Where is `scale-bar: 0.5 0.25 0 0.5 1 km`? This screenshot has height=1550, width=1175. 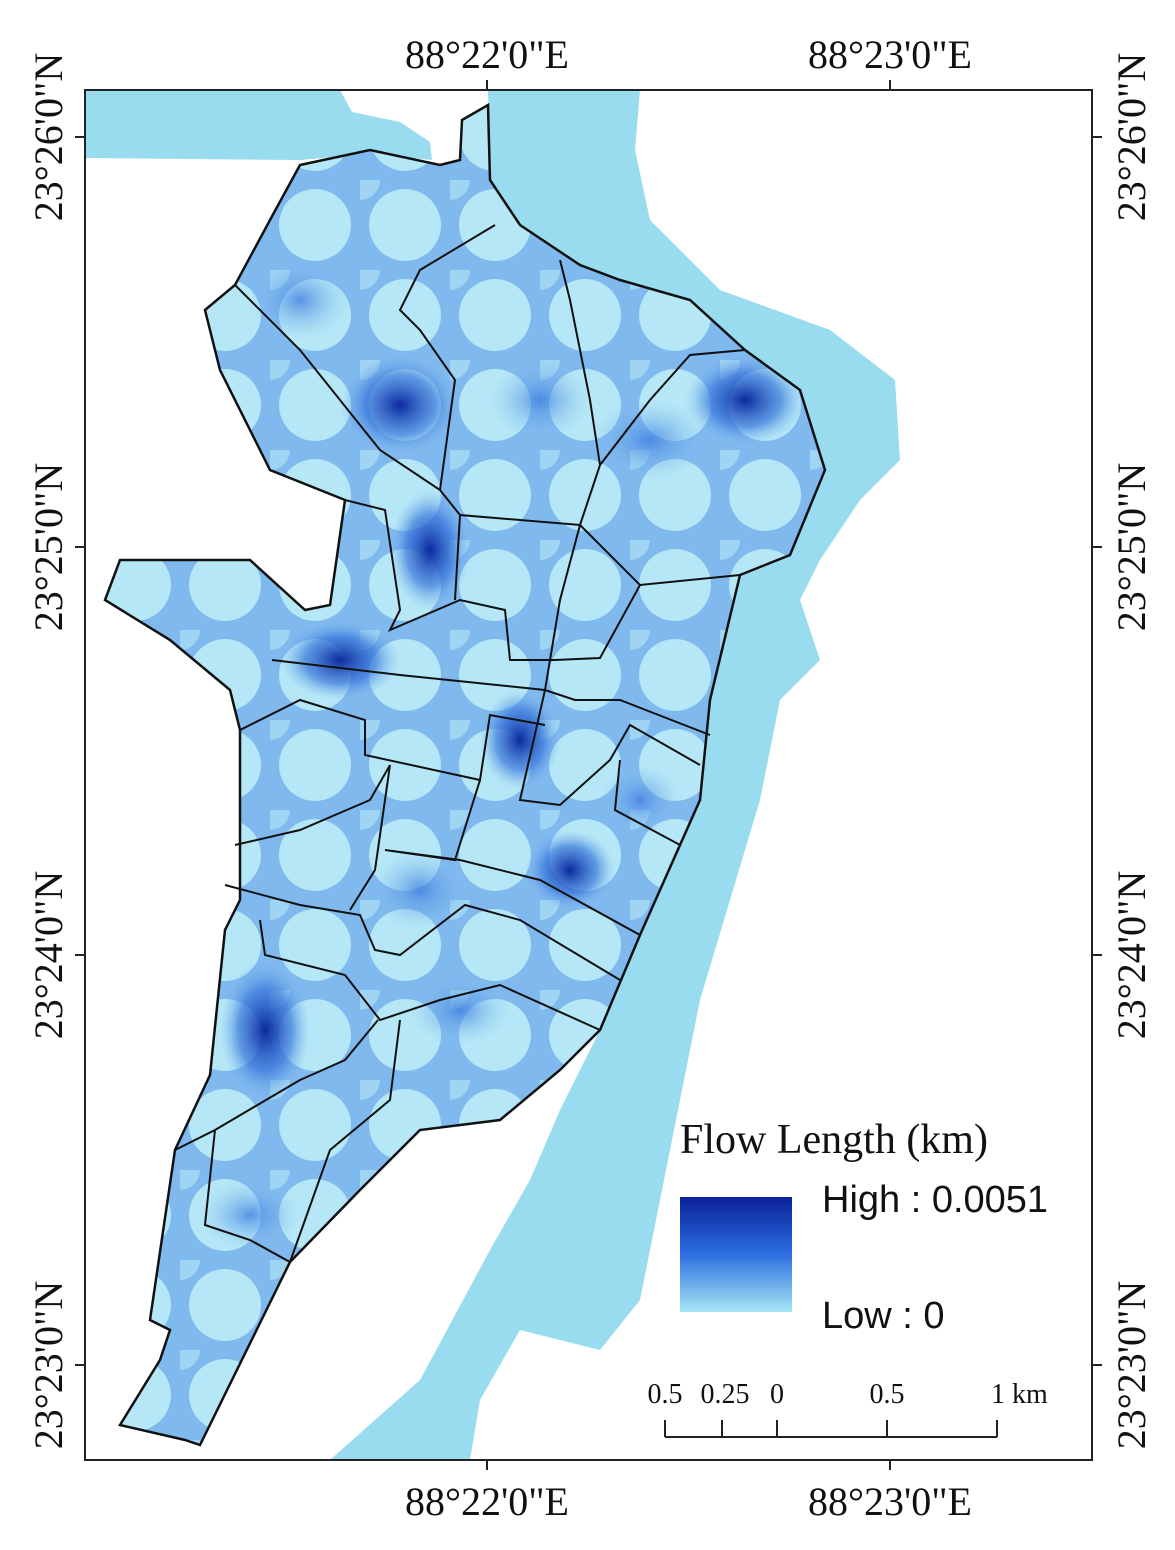
scale-bar: 0.5 0.25 0 0.5 1 km is located at coordinates (848, 1408).